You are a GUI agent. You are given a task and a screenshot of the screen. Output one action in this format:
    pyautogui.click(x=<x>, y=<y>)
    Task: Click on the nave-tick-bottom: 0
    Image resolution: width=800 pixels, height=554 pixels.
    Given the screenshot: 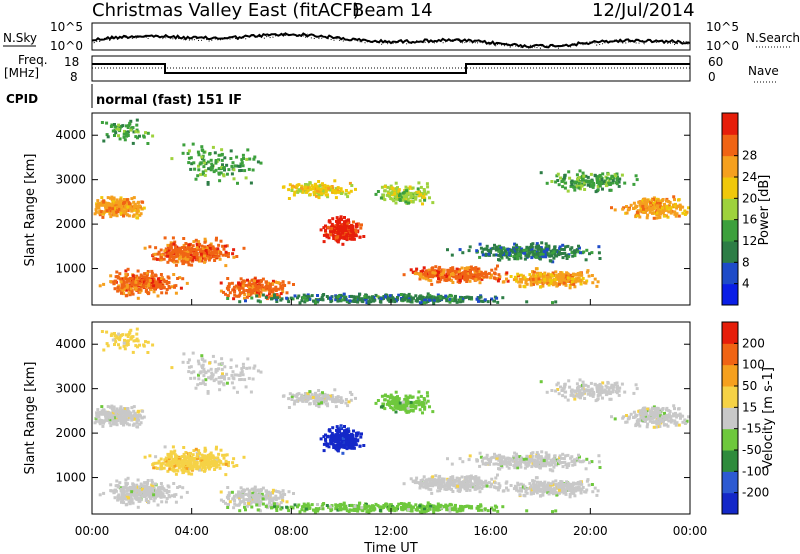 What is the action you would take?
    pyautogui.click(x=712, y=77)
    